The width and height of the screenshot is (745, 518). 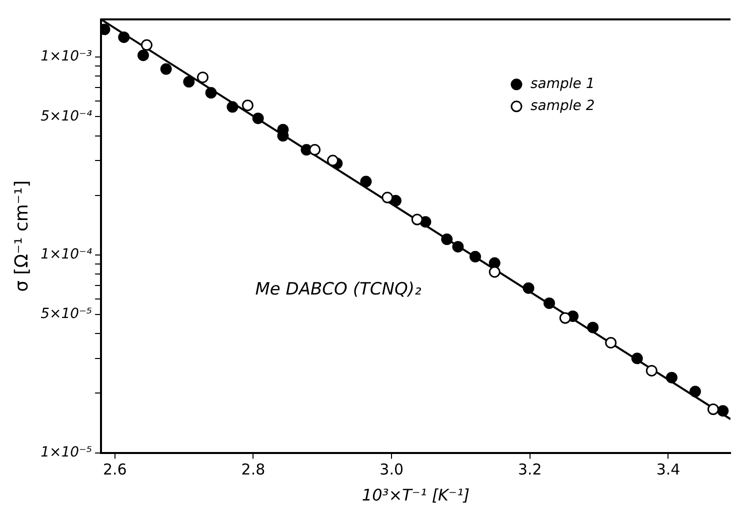 I want to click on x-tick-label: 2.6, so click(x=114, y=469).